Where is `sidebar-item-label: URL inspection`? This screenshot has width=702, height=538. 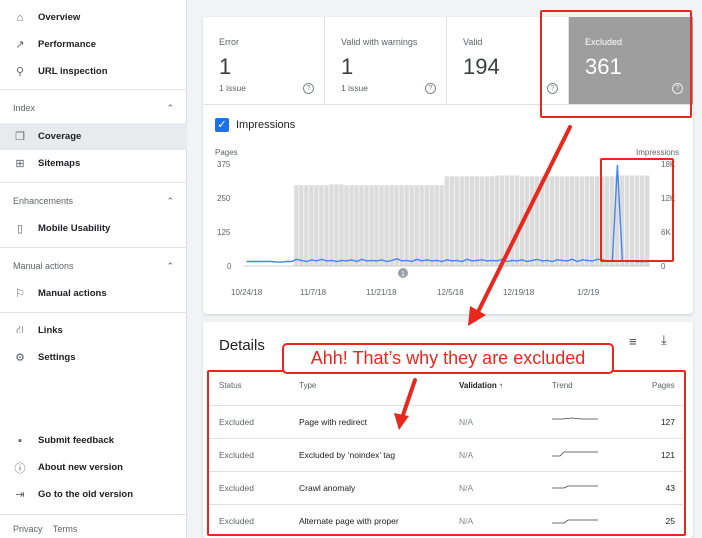
sidebar-item-label: URL inspection is located at coordinates (73, 71).